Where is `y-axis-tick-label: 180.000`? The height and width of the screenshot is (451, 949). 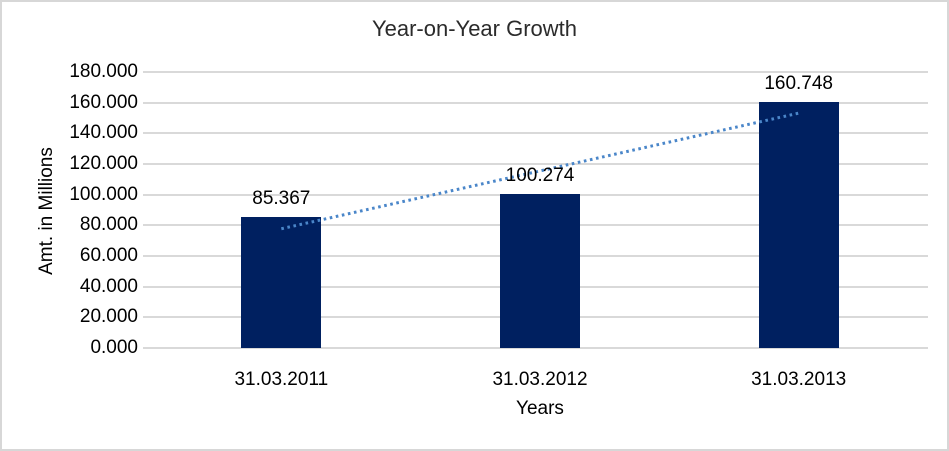 y-axis-tick-label: 180.000 is located at coordinates (103, 71).